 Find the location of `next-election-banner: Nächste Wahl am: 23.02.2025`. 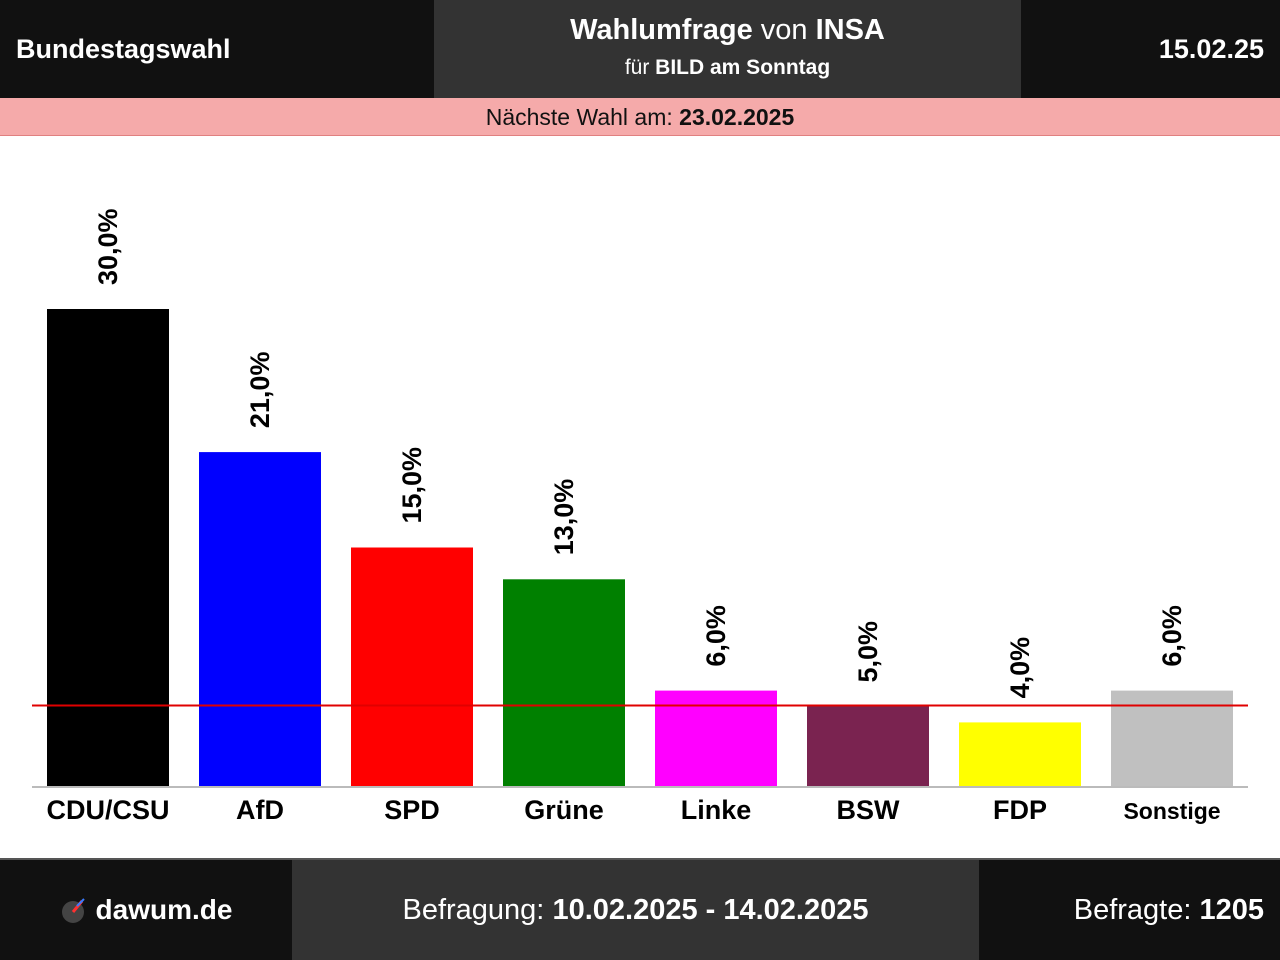

next-election-banner: Nächste Wahl am: 23.02.2025 is located at coordinates (640, 117).